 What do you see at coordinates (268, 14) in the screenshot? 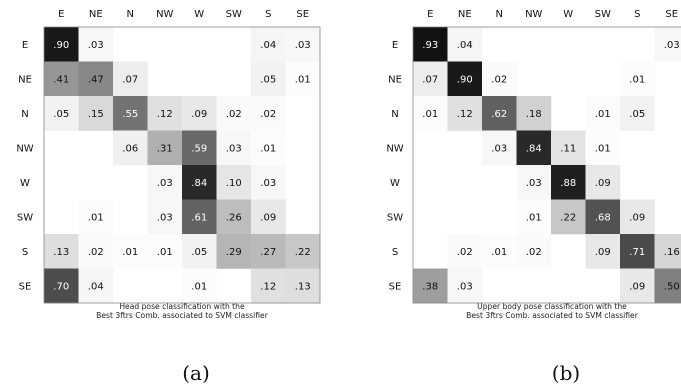
I see `x-tick-label: S` at bounding box center [268, 14].